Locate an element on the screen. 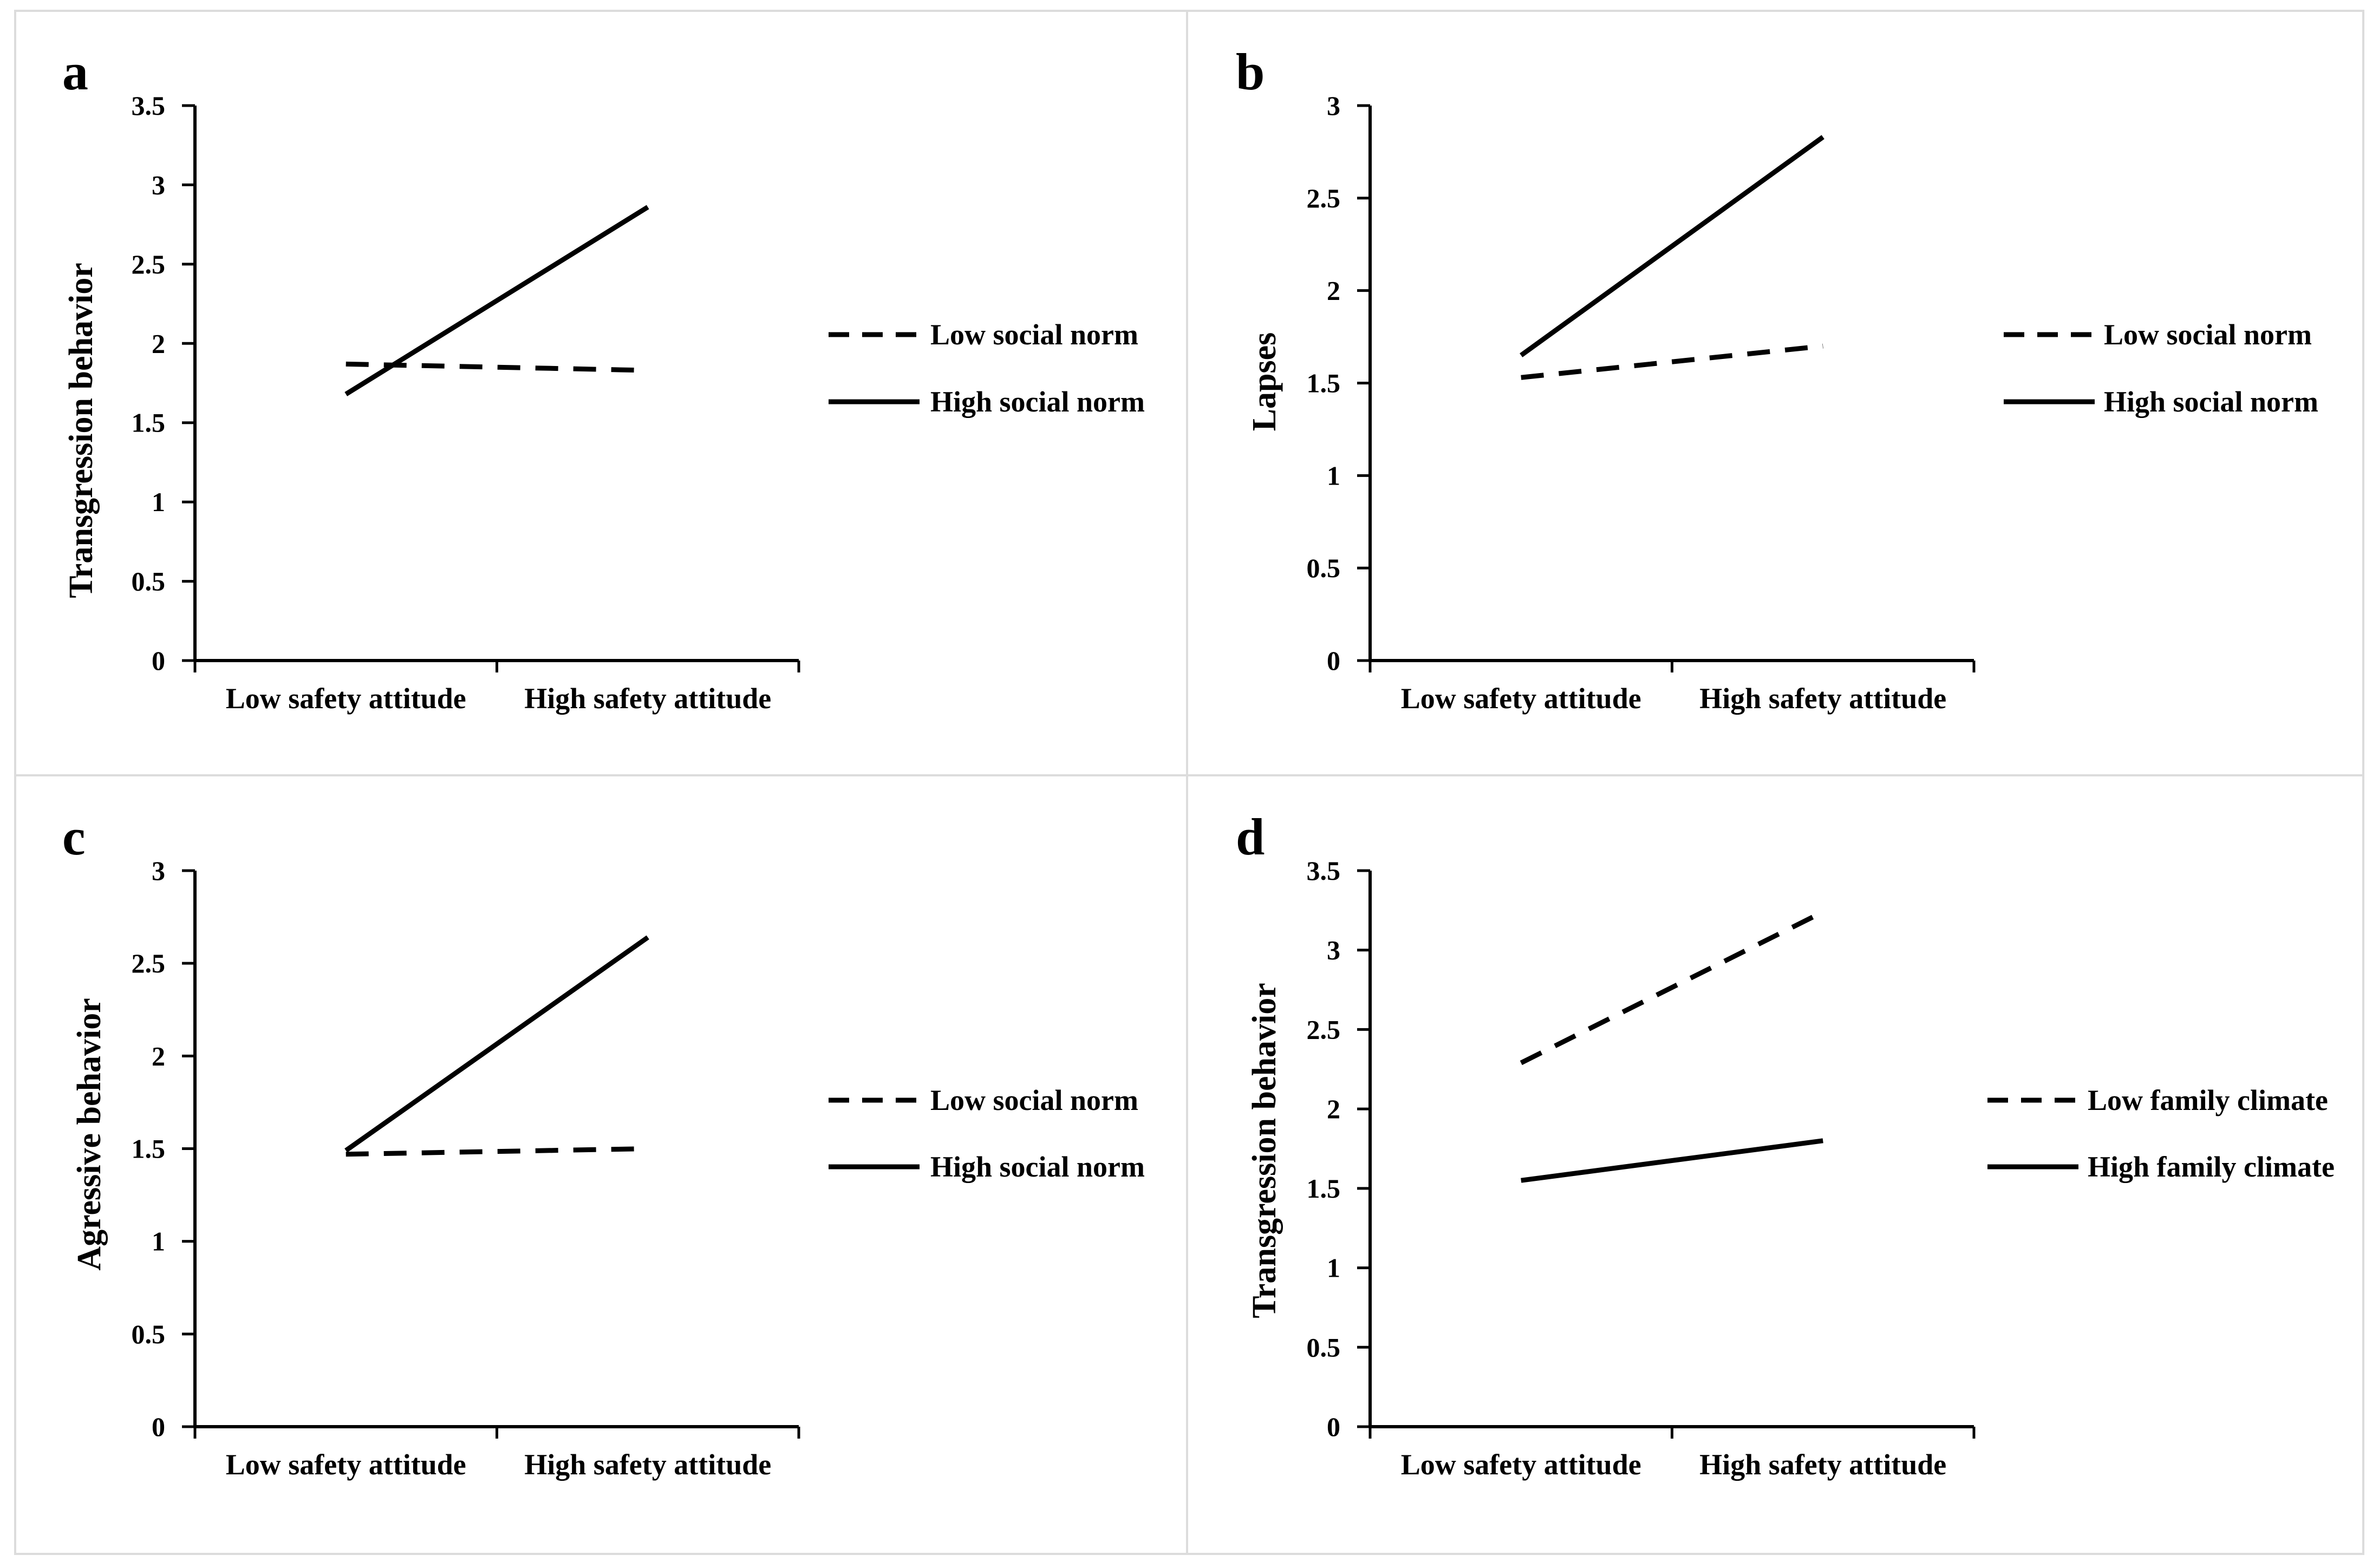  legend-label: High family climate is located at coordinates (2211, 1167).